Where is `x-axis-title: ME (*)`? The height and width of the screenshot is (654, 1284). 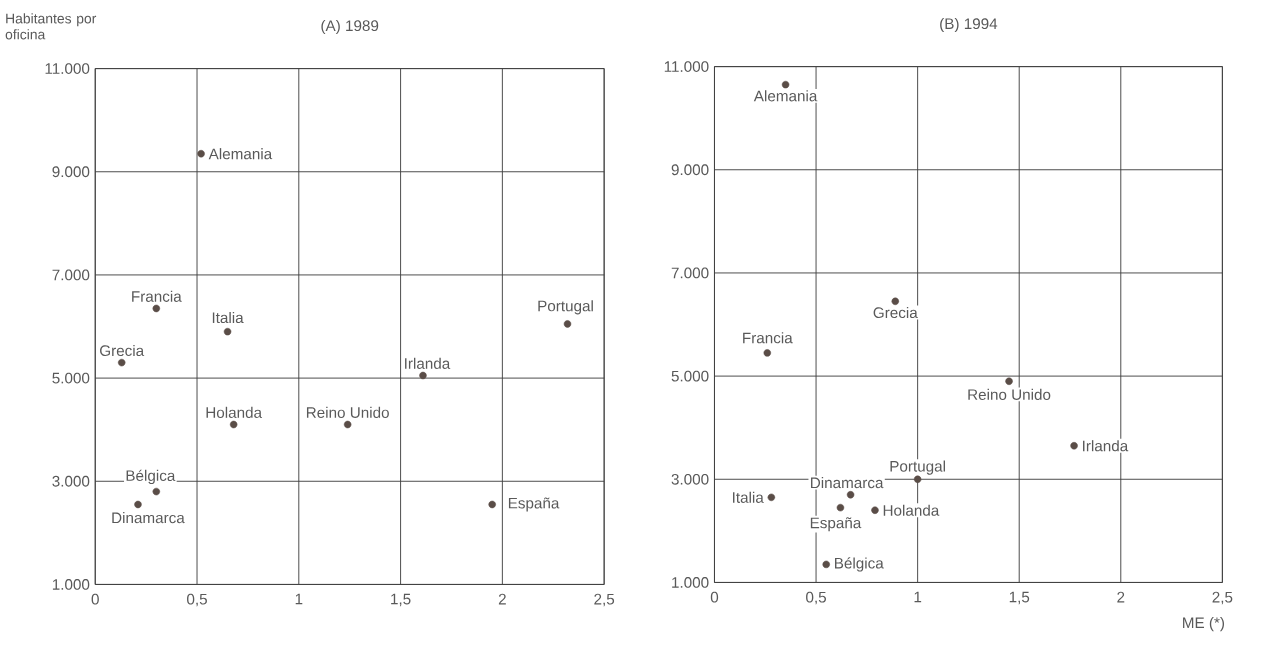
x-axis-title: ME (*) is located at coordinates (1204, 624).